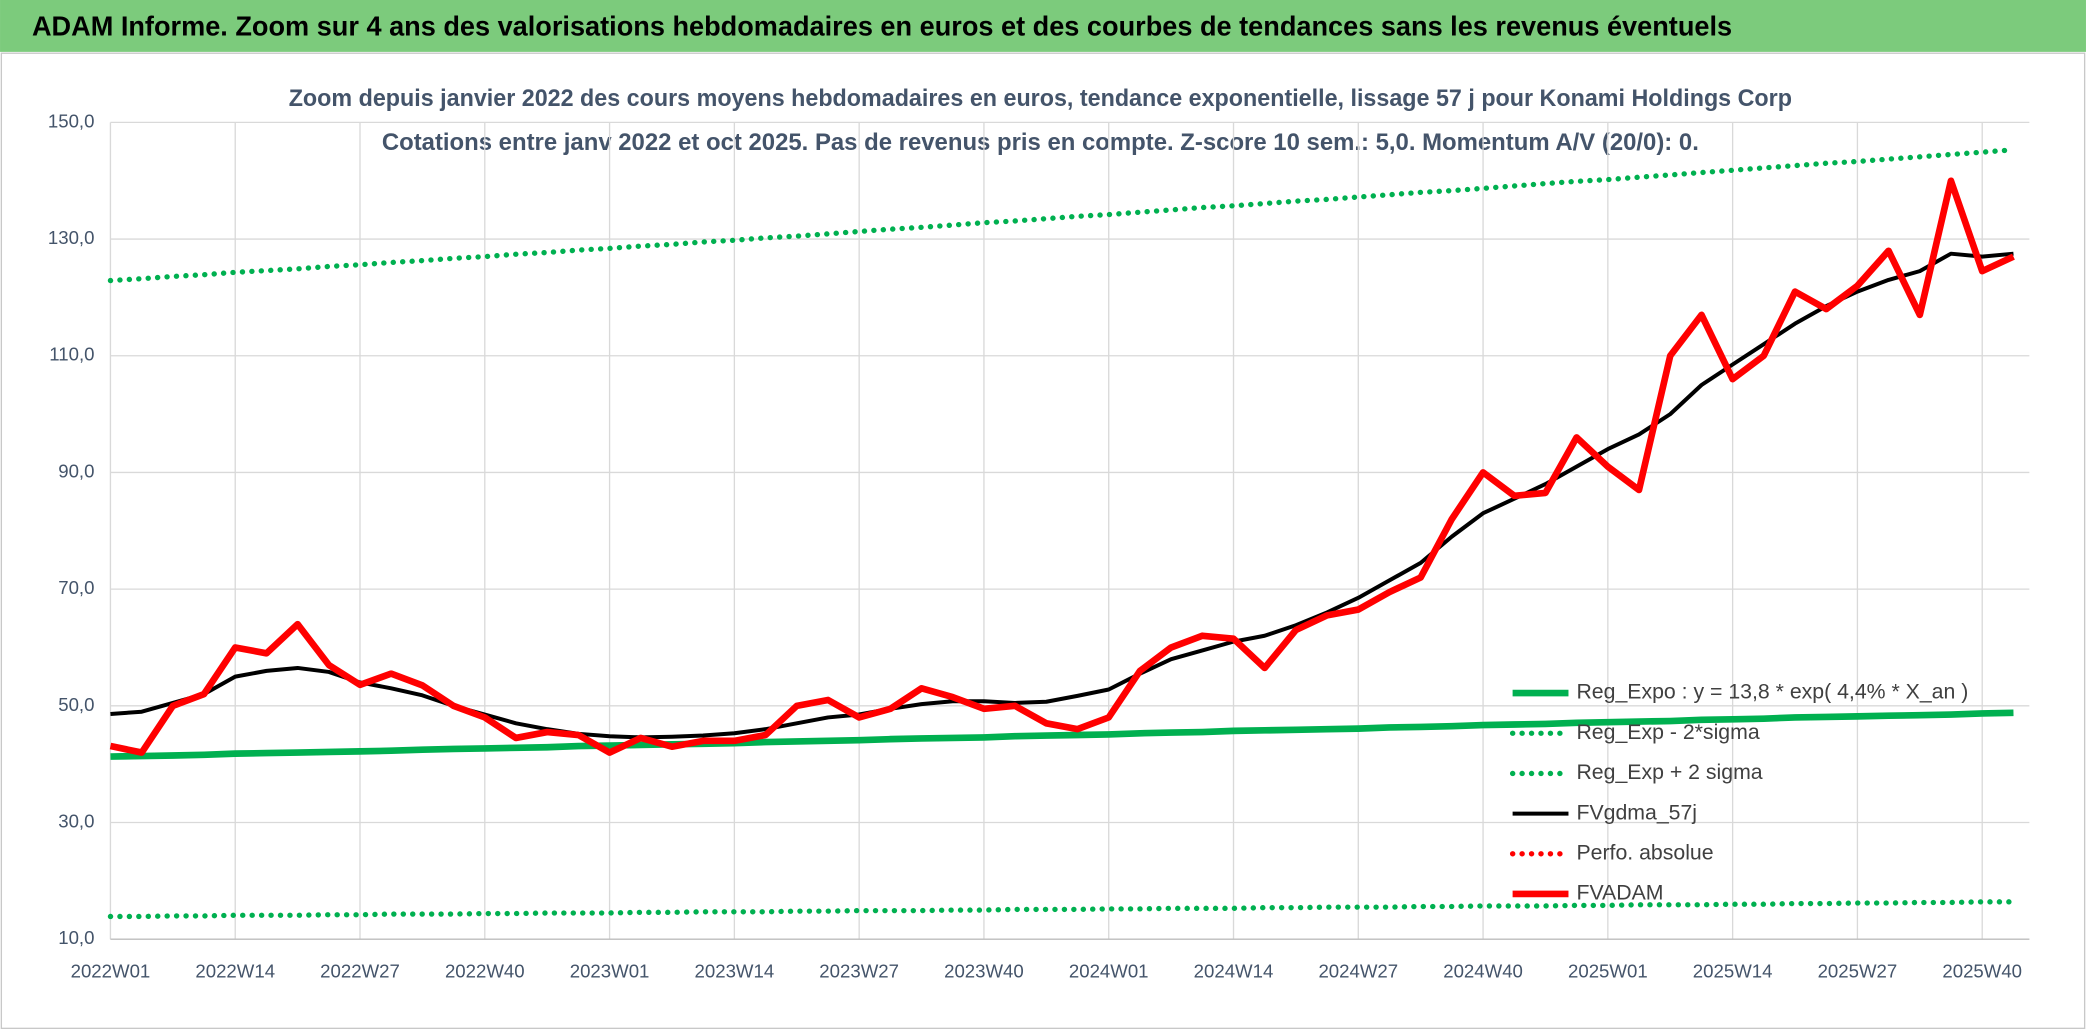 The image size is (2086, 1031). I want to click on y-tick-label: 10,0, so click(76, 937).